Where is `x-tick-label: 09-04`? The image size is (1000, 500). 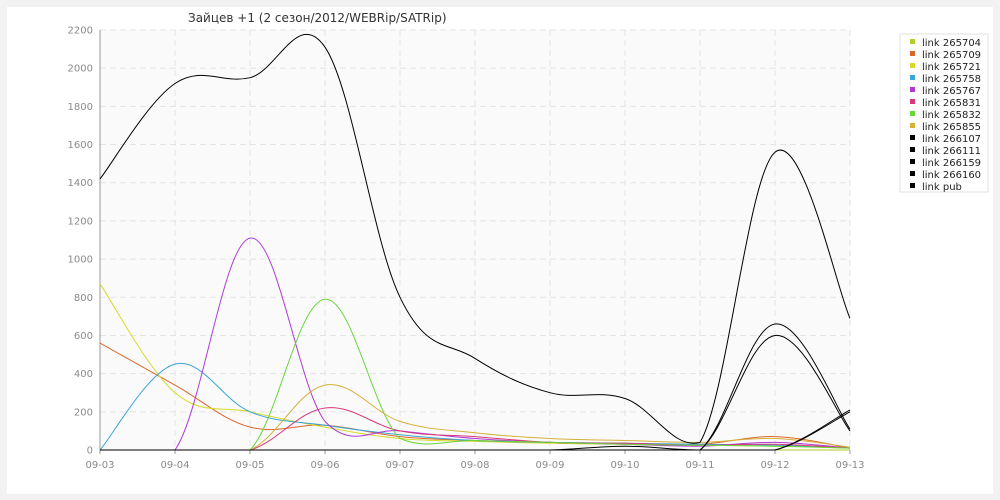 x-tick-label: 09-04 is located at coordinates (174, 465).